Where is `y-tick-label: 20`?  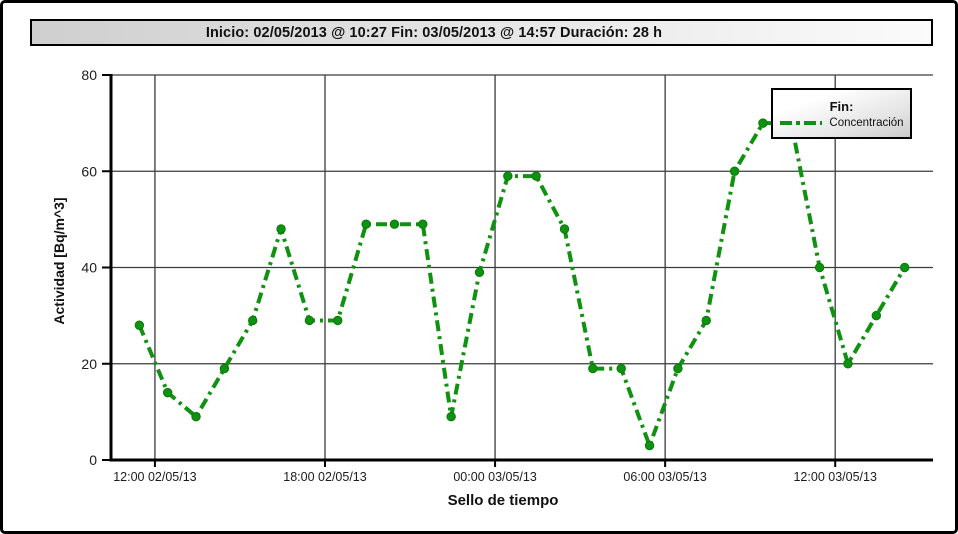
y-tick-label: 20 is located at coordinates (89, 364).